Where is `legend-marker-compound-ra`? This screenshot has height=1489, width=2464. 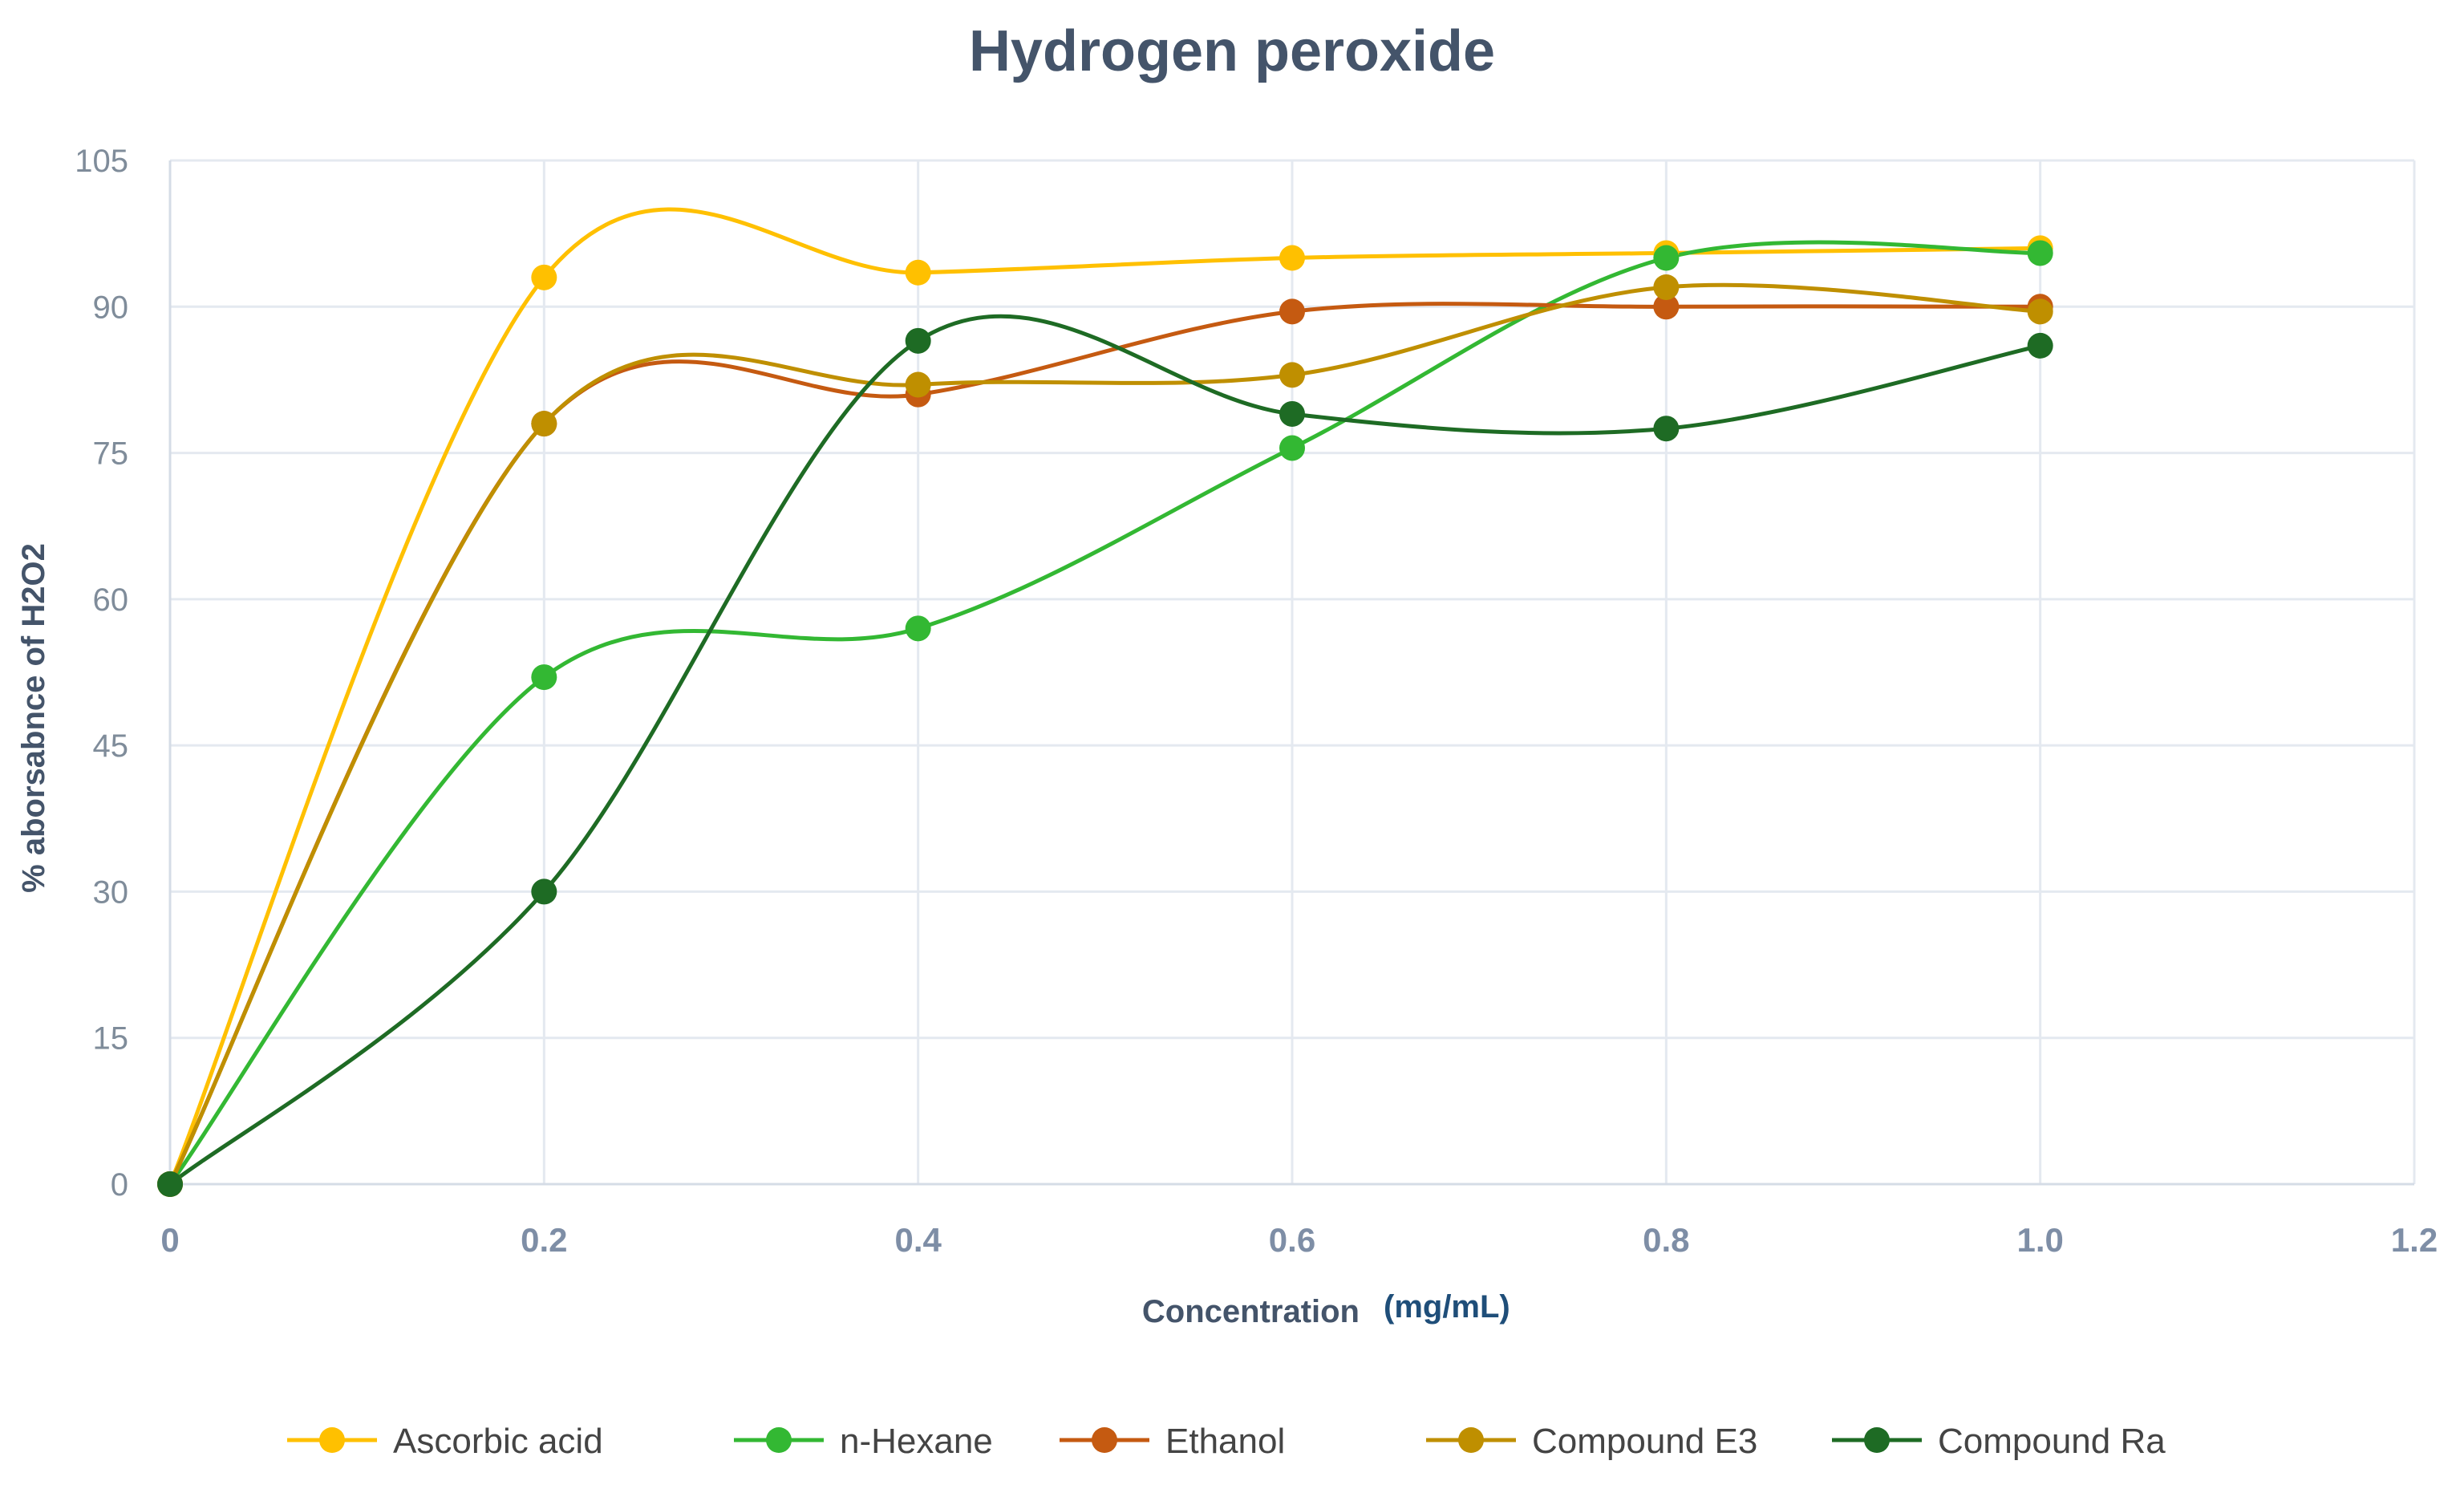
legend-marker-compound-ra is located at coordinates (1877, 1440).